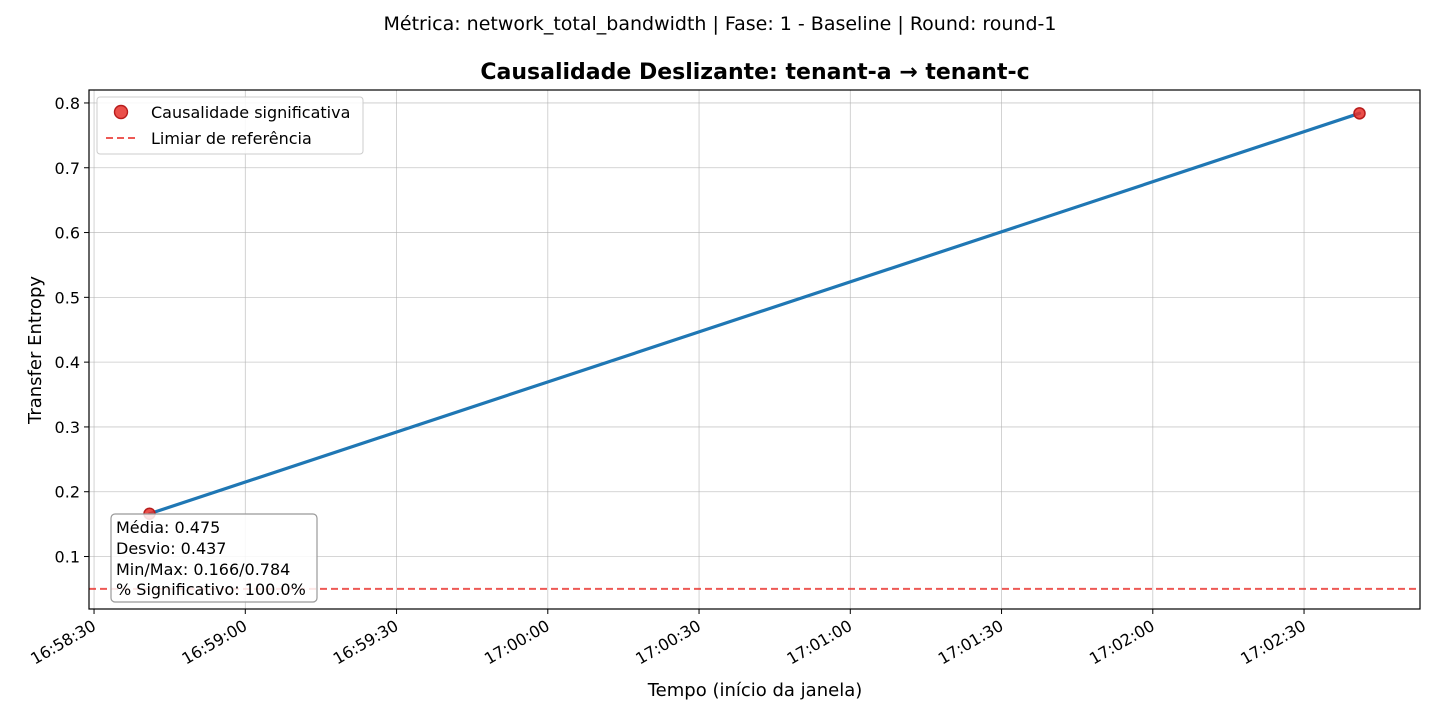 The image size is (1440, 720). What do you see at coordinates (35, 350) in the screenshot?
I see `y-axis-label: Transfer Entropy` at bounding box center [35, 350].